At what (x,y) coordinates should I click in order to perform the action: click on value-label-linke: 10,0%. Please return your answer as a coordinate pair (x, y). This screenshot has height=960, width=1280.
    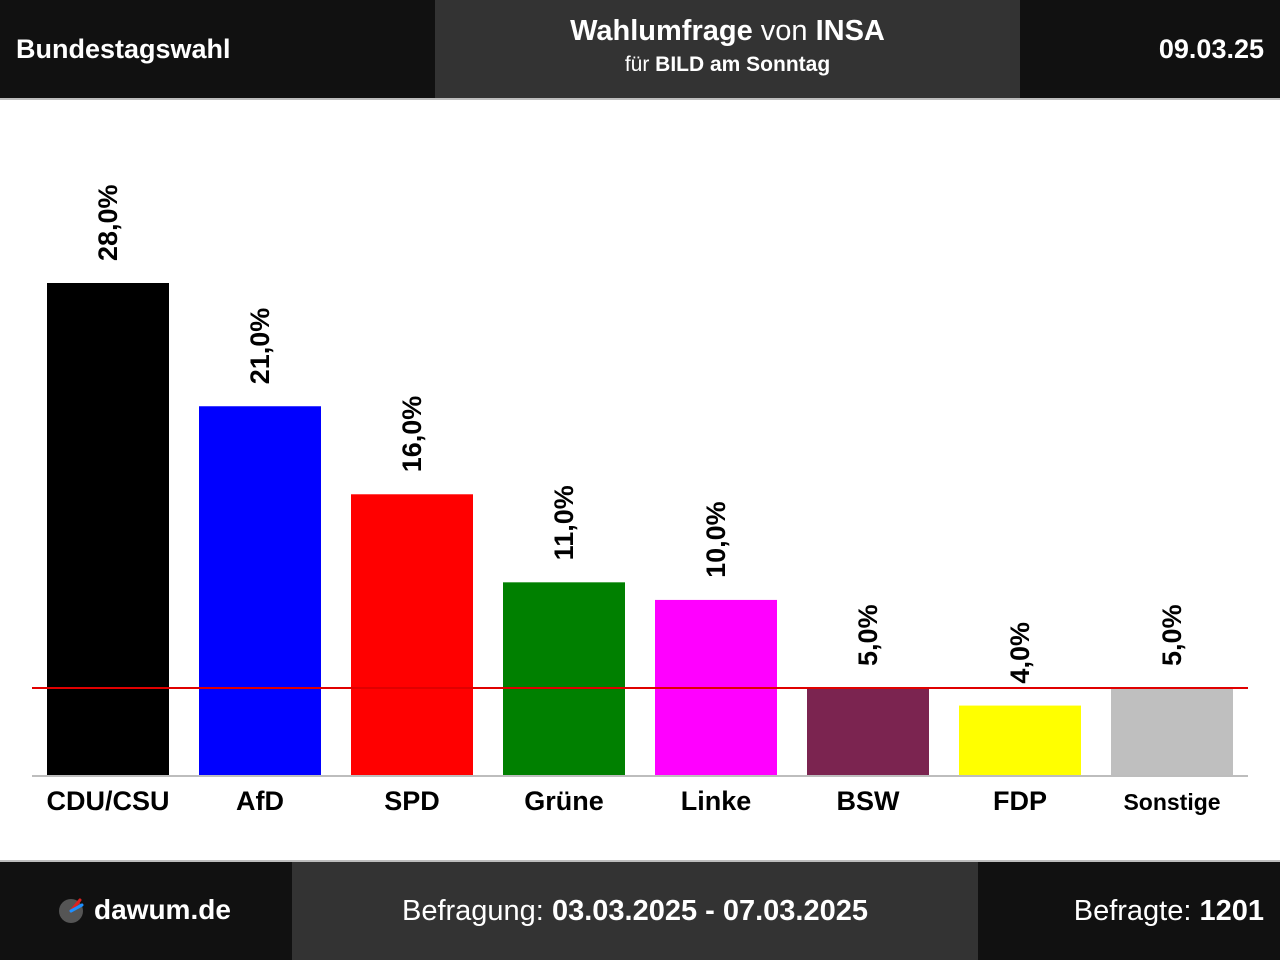
    Looking at the image, I should click on (716, 539).